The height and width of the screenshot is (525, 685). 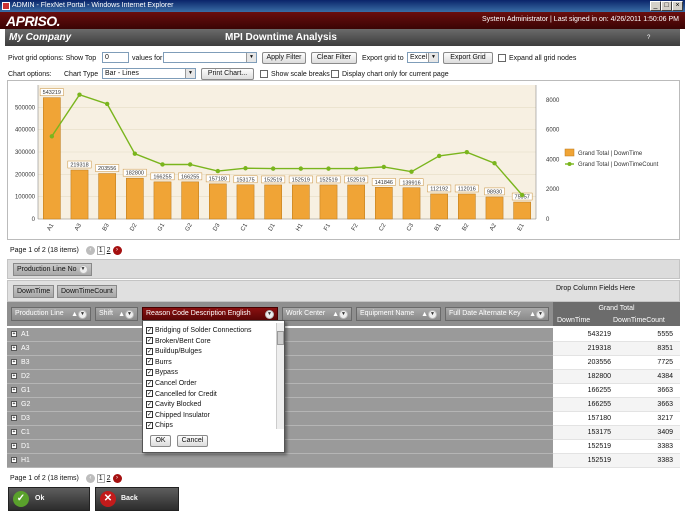 What do you see at coordinates (210, 57) in the screenshot?
I see `values-for-select: ▼` at bounding box center [210, 57].